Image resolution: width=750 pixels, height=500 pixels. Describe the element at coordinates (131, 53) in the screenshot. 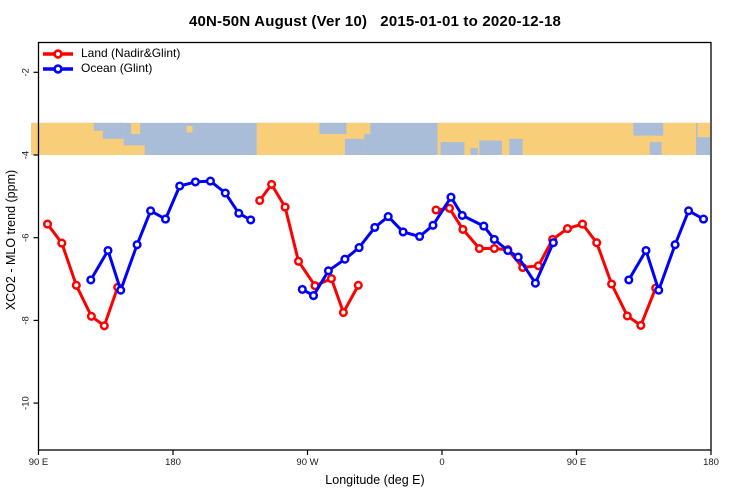

I see `legend-label-land: Land (Nadir&Glint)` at that location.